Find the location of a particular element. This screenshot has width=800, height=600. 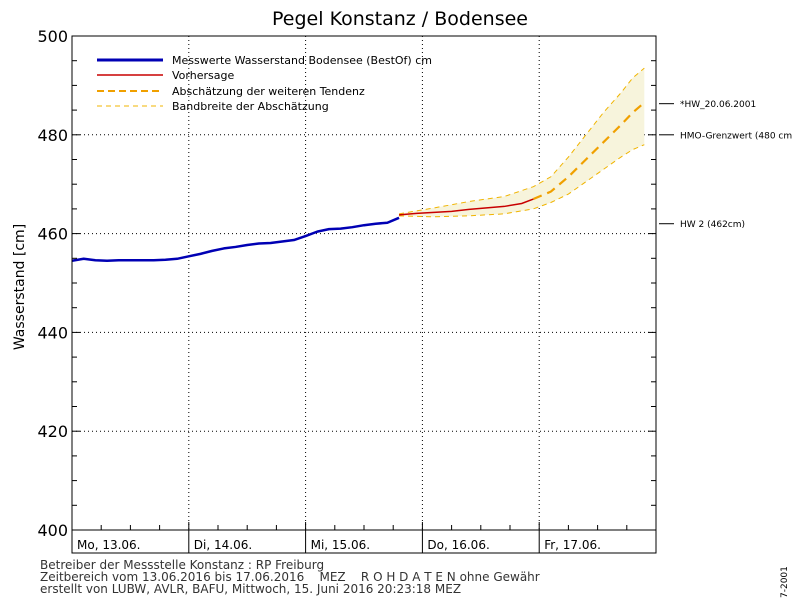

legend-label: Bandbreite der Abschätzung is located at coordinates (250, 106).